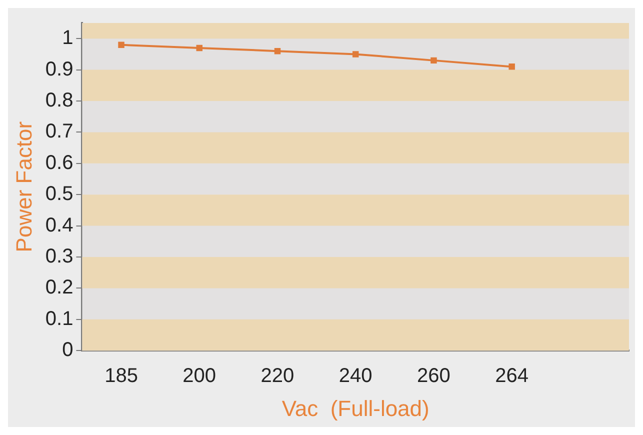 This screenshot has width=643, height=435. I want to click on y-tick-label: 0.7, so click(59, 131).